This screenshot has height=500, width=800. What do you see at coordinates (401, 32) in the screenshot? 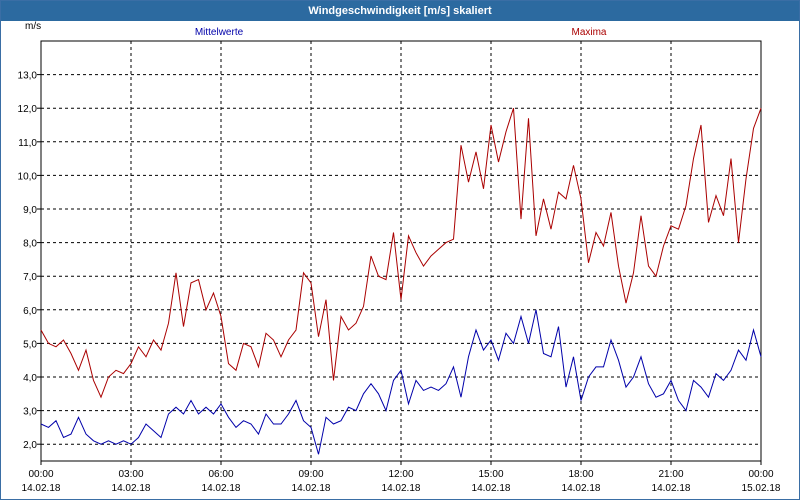
I see `legend: Mittelwerte Maxima` at bounding box center [401, 32].